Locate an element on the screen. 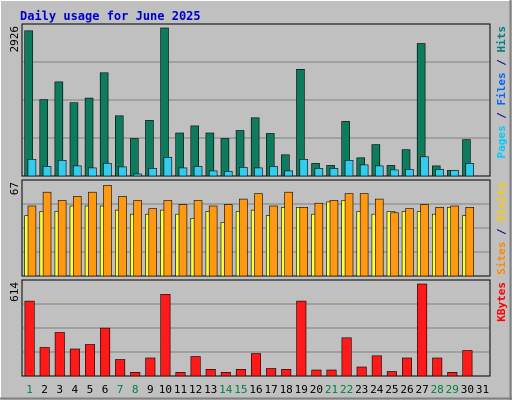  legend-entry: Pages is located at coordinates (501, 141).